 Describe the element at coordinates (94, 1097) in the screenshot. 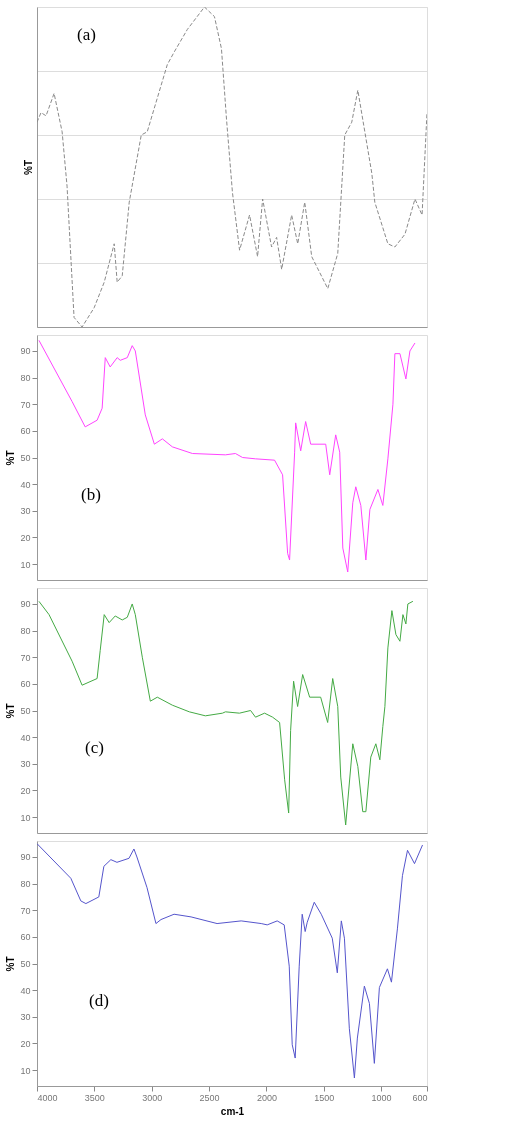

I see `x-tick-label: 3500` at that location.